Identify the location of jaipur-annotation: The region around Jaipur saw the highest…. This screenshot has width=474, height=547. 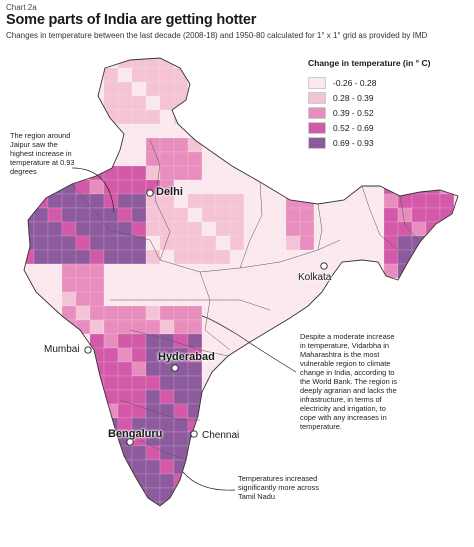
(46, 153).